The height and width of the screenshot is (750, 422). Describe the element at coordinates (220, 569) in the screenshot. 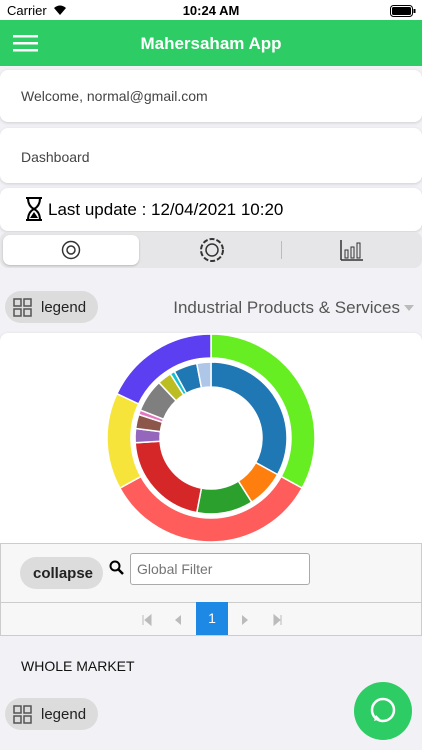

I see `global-filter` at that location.